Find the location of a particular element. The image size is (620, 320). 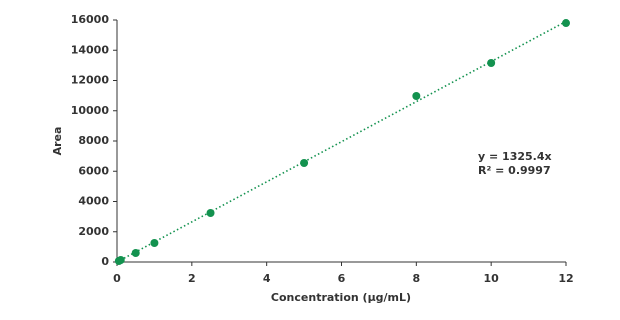

x-tick-label: 2 is located at coordinates (192, 278).